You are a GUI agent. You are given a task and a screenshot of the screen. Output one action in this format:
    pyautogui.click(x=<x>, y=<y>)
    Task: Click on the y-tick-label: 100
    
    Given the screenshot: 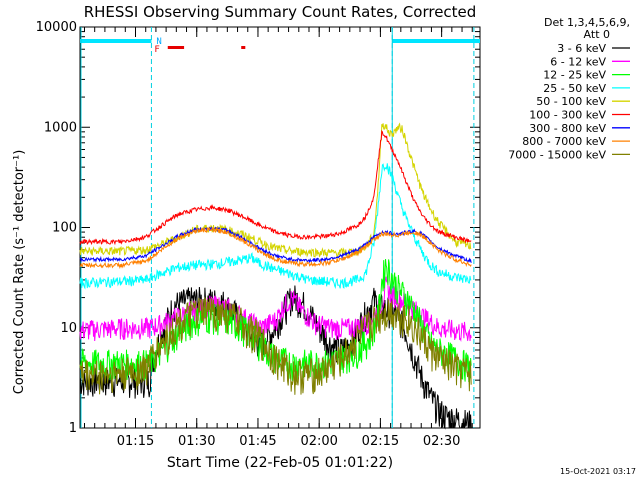 What is the action you would take?
    pyautogui.click(x=64, y=228)
    